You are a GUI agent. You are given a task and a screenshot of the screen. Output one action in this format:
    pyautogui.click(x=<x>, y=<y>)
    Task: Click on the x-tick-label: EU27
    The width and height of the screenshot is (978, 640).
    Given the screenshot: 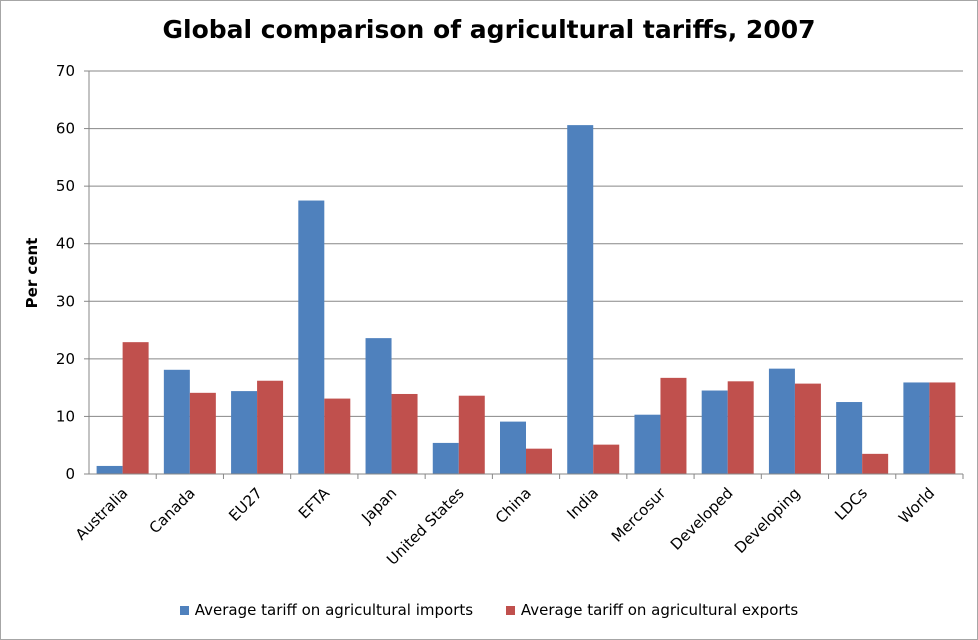 What is the action you would take?
    pyautogui.click(x=245, y=504)
    